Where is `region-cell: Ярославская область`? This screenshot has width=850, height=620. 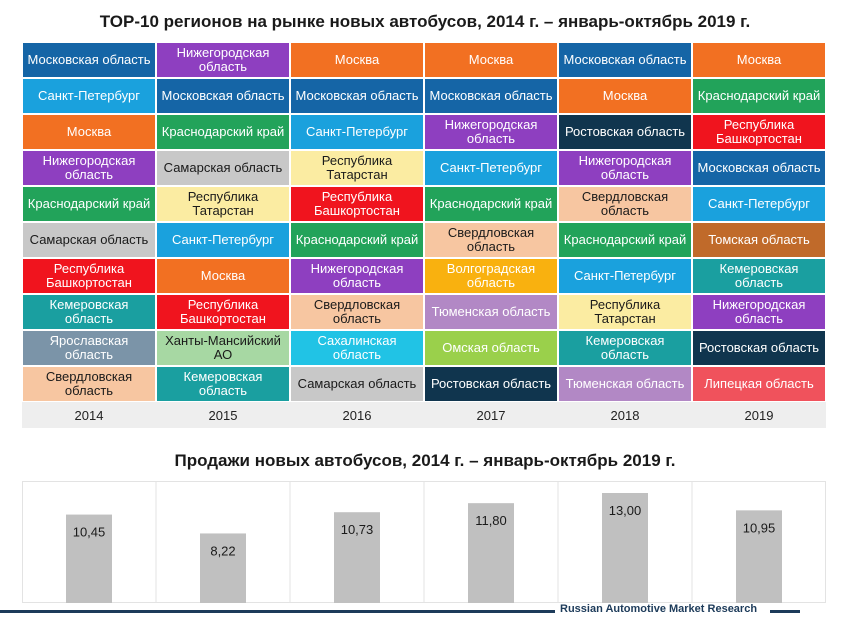
region-cell: Ярославская область is located at coordinates (89, 348).